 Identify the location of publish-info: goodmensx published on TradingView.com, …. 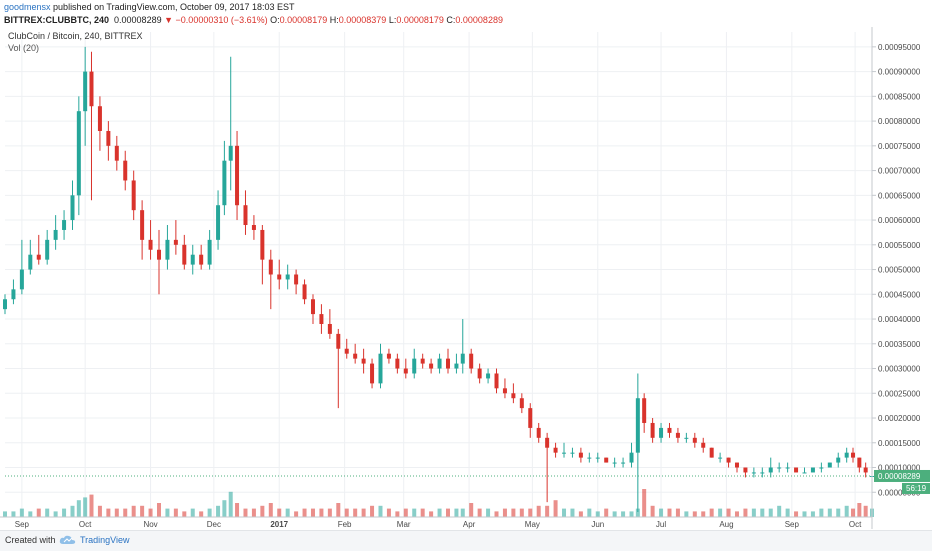
(149, 7).